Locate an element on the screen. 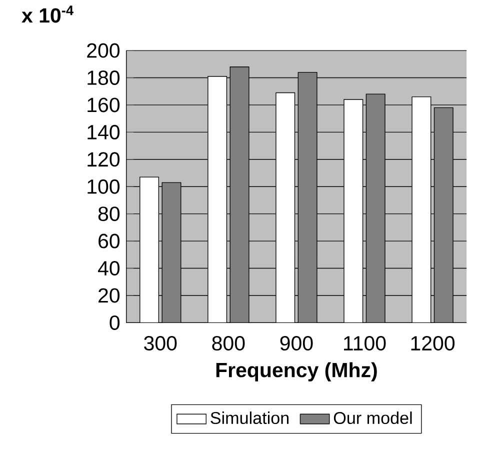  y-tick-label: 140 is located at coordinates (104, 132).